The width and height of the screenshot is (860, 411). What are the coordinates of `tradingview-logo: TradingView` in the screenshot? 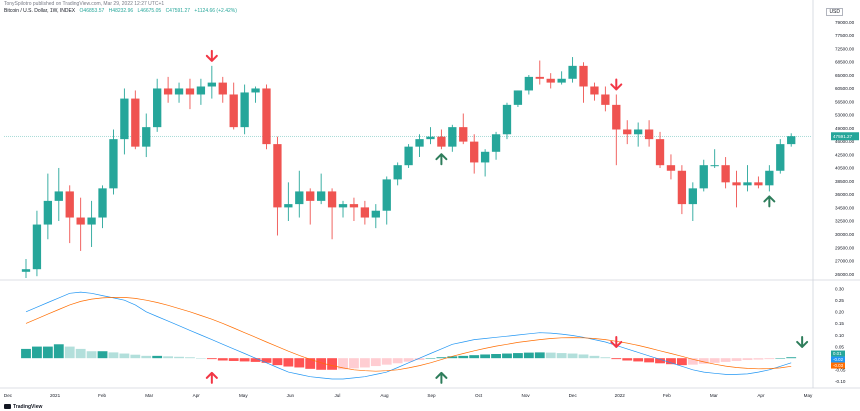 It's located at (23, 406).